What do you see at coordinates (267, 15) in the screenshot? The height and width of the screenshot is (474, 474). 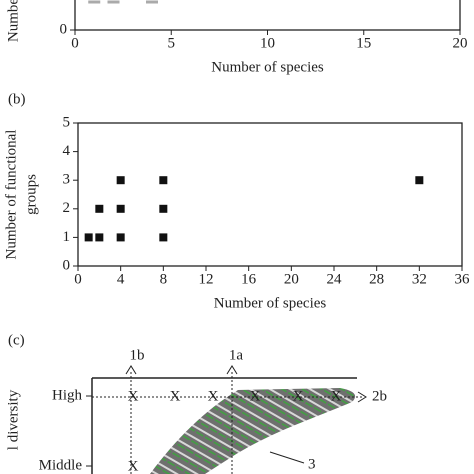 I see `plot-frame` at bounding box center [267, 15].